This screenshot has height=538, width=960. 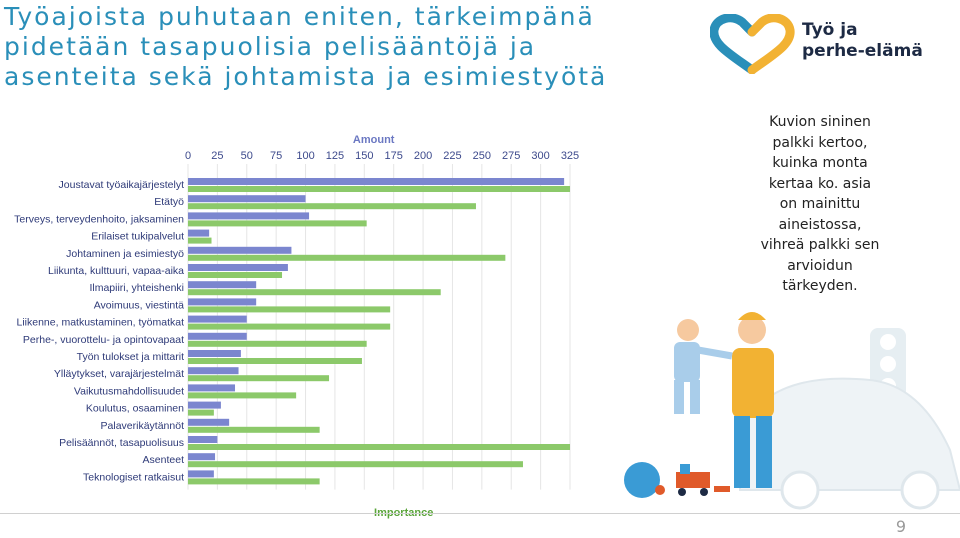 What do you see at coordinates (103, 340) in the screenshot?
I see `category-label: Perhe-, vuorottelu- ja opintovapaat` at bounding box center [103, 340].